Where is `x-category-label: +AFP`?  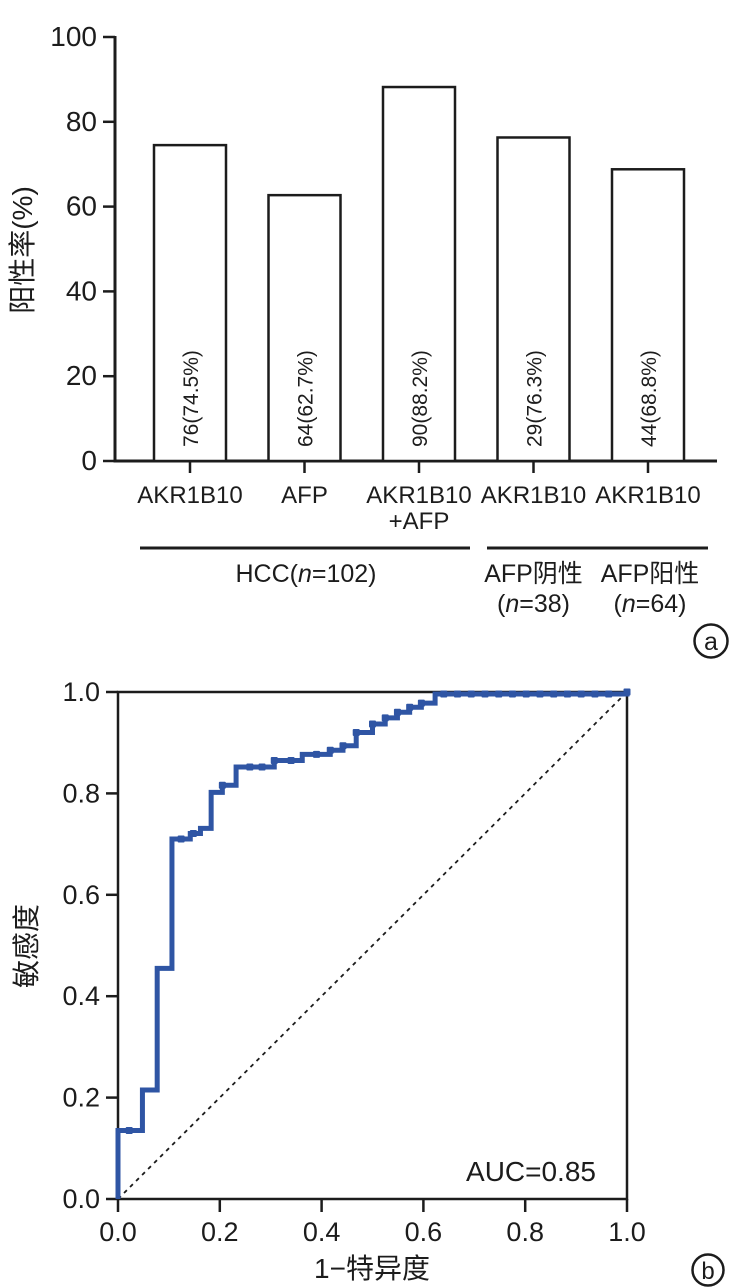 x-category-label: +AFP is located at coordinates (419, 521).